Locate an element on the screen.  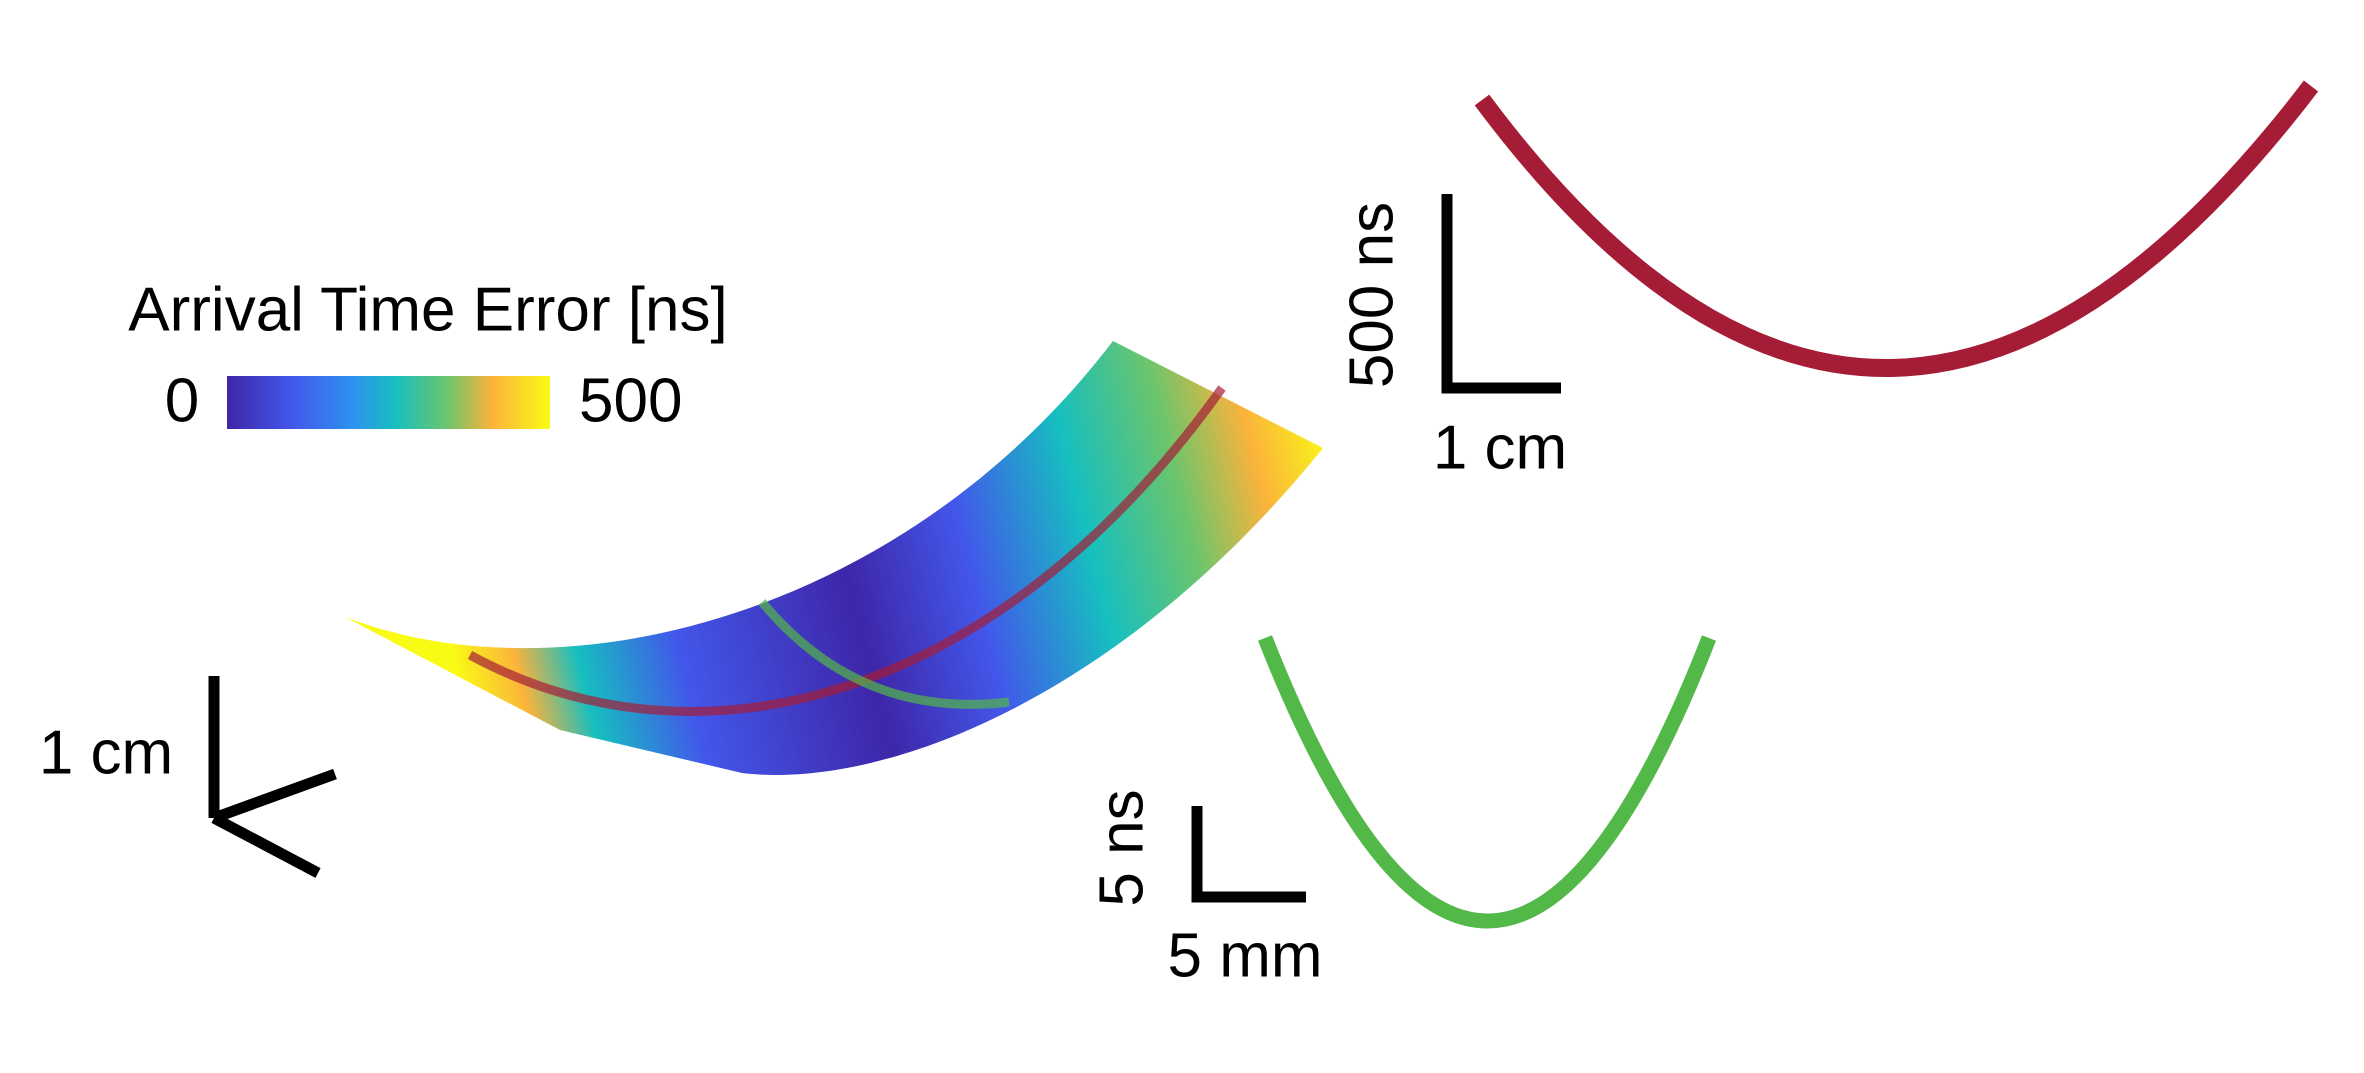
red-path-overlay is located at coordinates (846, 550).